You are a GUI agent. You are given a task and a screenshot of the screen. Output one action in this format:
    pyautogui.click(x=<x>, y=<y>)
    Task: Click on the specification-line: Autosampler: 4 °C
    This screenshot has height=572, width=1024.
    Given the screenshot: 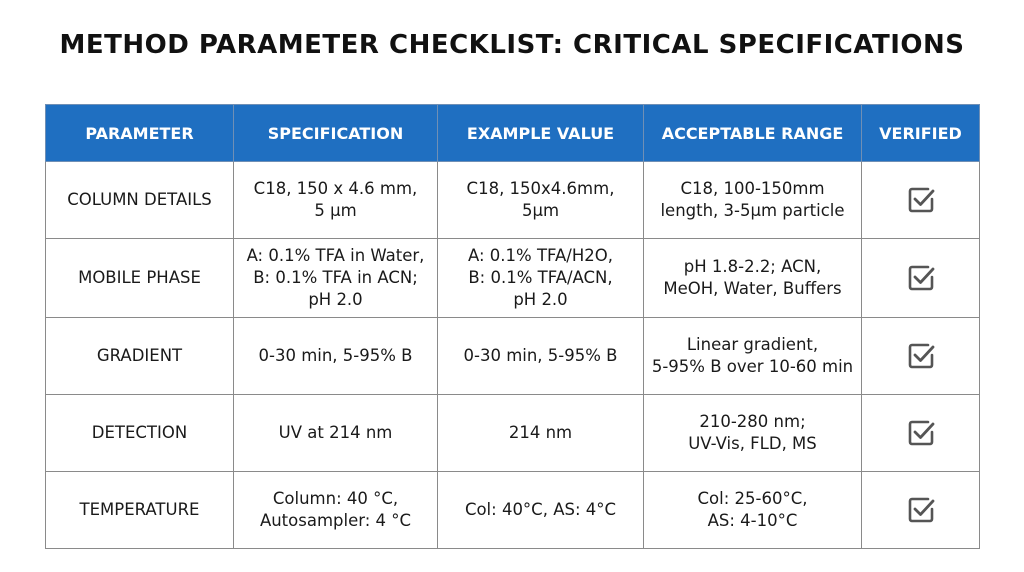 What is the action you would take?
    pyautogui.click(x=335, y=520)
    